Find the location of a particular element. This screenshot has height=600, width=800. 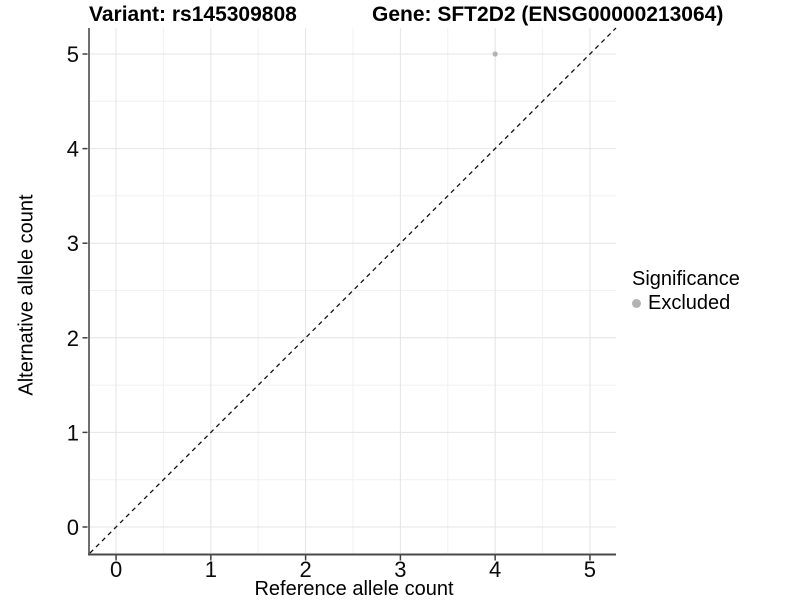

y-tick-label: 0 is located at coordinates (73, 527).